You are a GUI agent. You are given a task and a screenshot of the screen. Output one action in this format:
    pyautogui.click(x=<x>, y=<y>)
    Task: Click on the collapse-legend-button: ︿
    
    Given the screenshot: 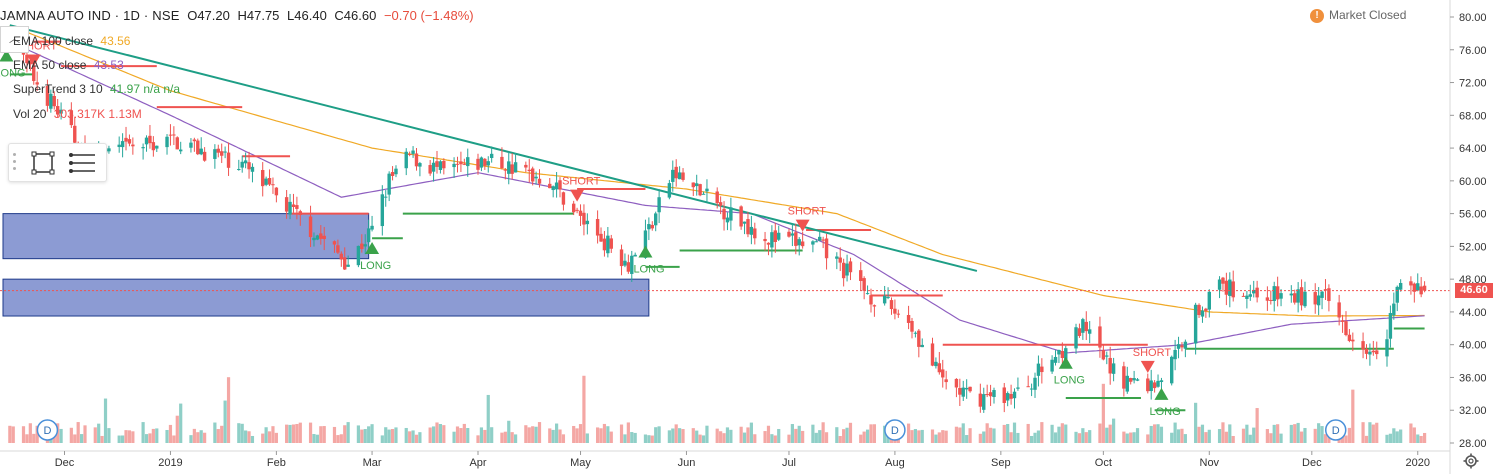 What is the action you would take?
    pyautogui.click(x=14, y=39)
    